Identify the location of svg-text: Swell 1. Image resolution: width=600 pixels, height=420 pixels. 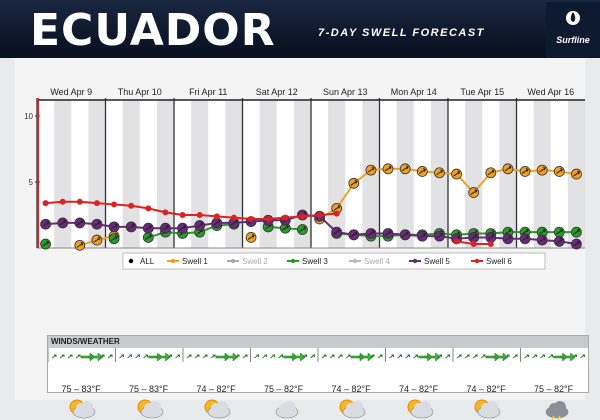
(195, 261).